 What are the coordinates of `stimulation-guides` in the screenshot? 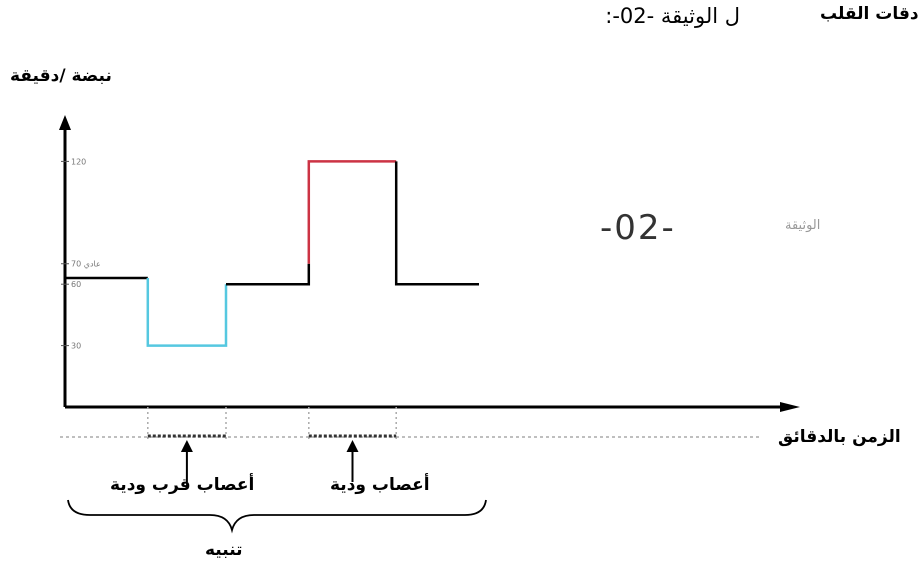 It's located at (272, 423).